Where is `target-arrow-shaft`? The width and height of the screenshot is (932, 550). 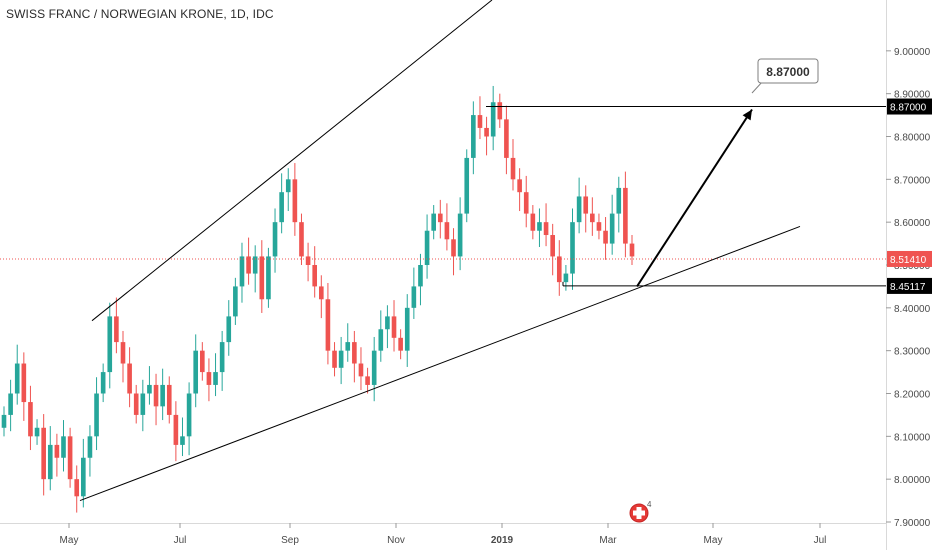
target-arrow-shaft is located at coordinates (694, 197).